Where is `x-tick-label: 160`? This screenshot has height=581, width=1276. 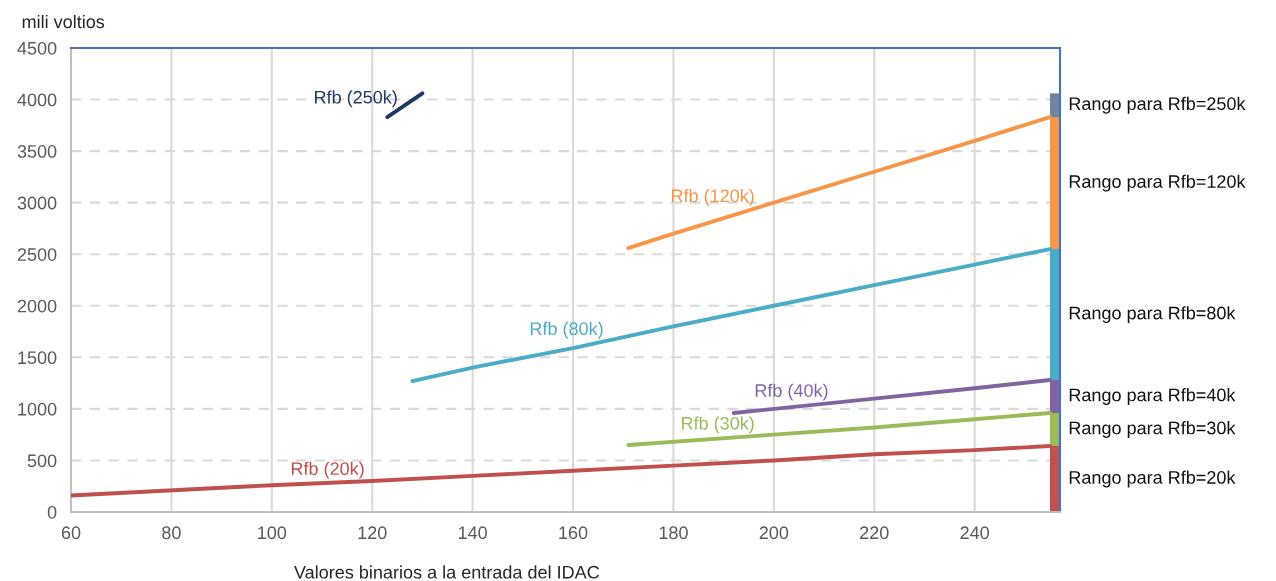
x-tick-label: 160 is located at coordinates (573, 533).